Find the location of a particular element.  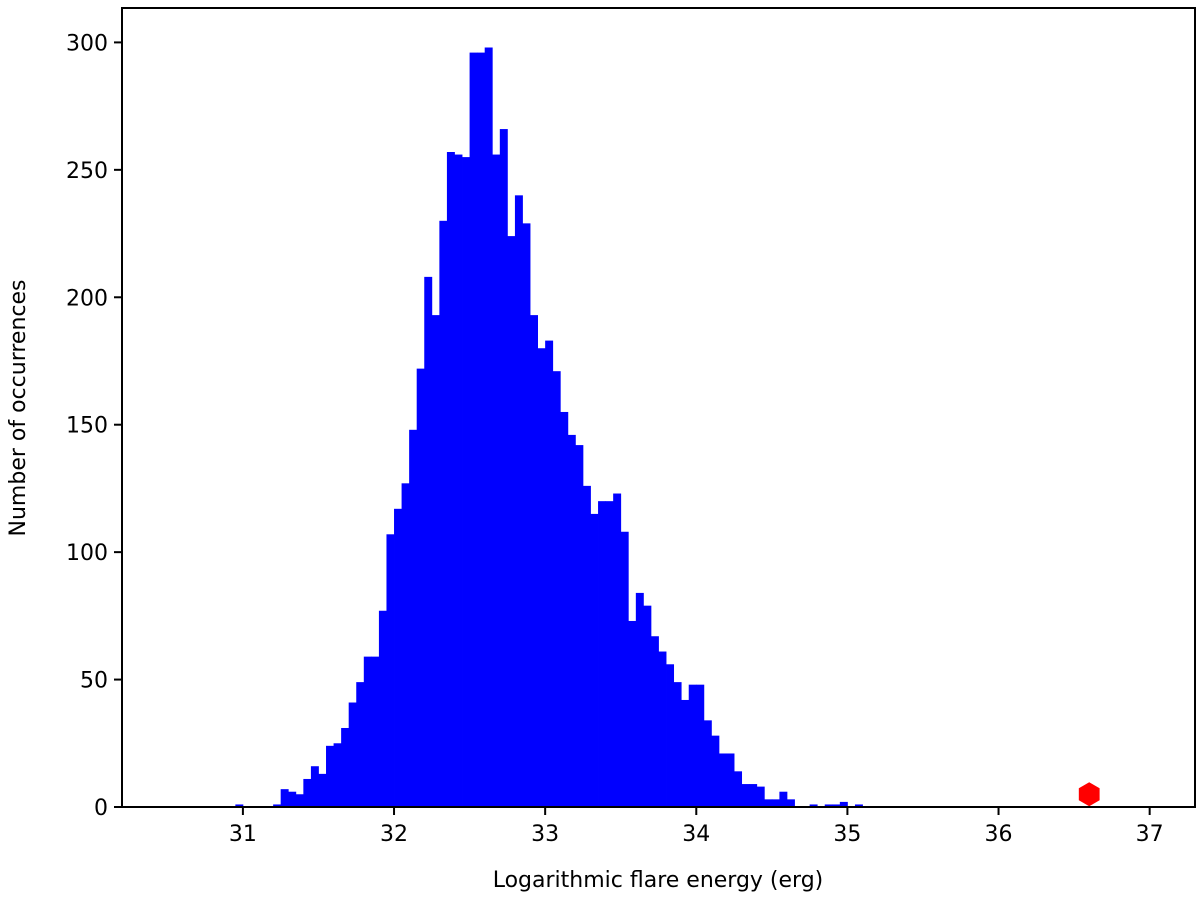

y-axis-ticks: 0 50 100 150 200 250 300 is located at coordinates (94, 426).